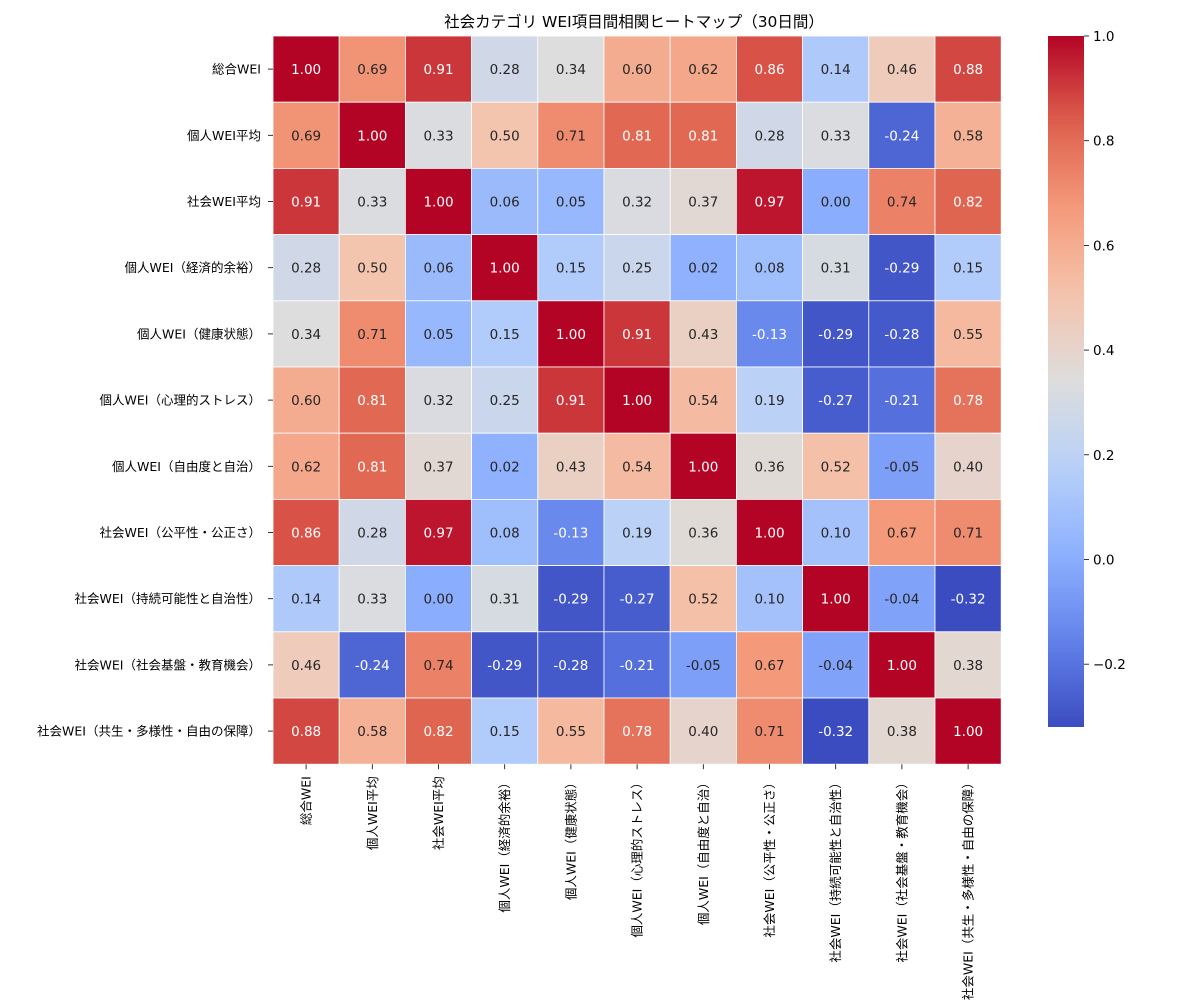 The image size is (1200, 1004). What do you see at coordinates (224, 135) in the screenshot?
I see `row-label: 個人WEI平均` at bounding box center [224, 135].